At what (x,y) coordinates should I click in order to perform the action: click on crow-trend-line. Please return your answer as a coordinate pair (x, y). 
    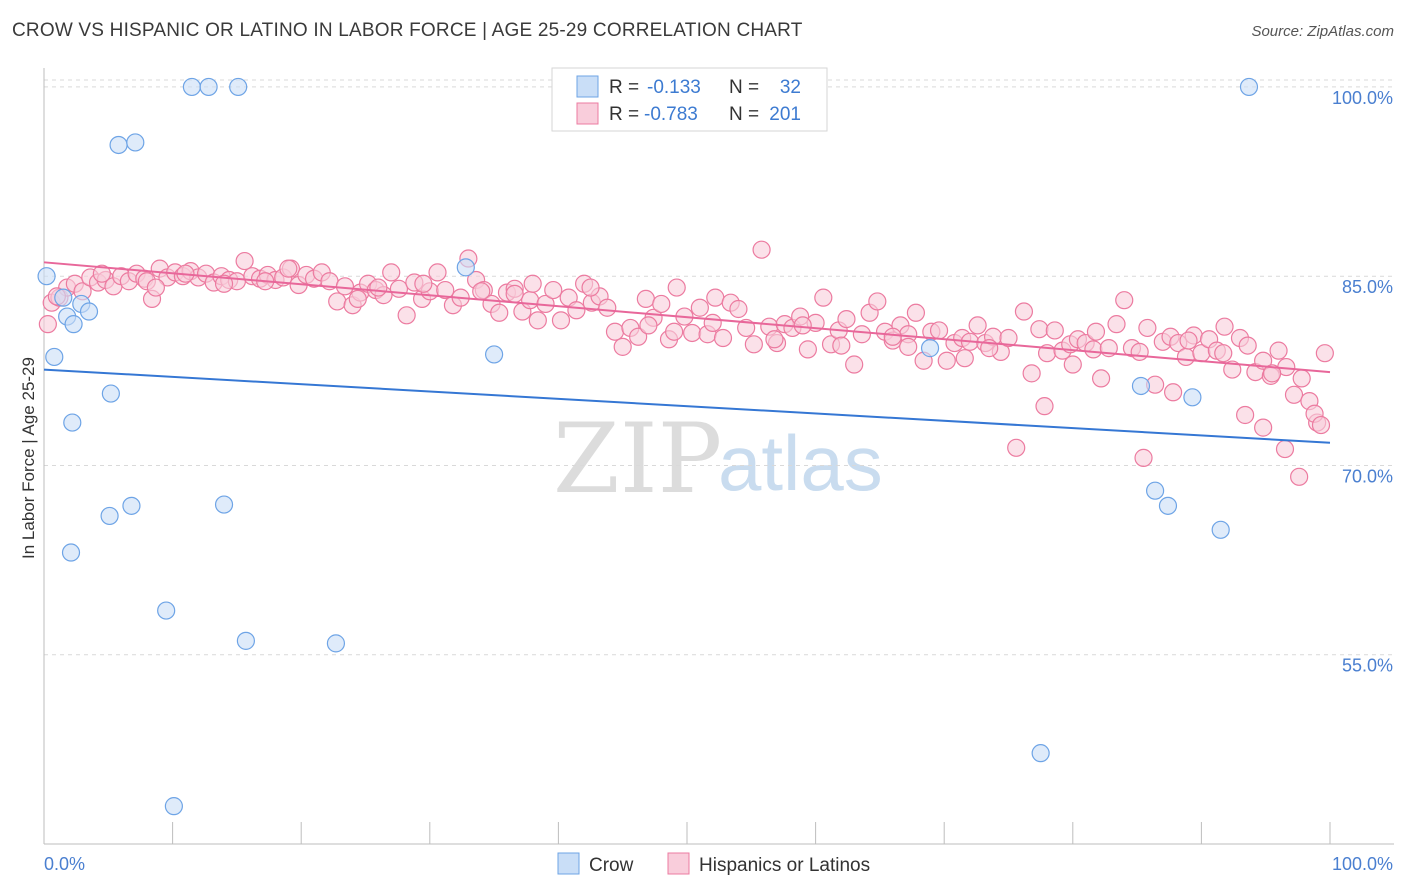
    Looking at the image, I should click on (687, 406).